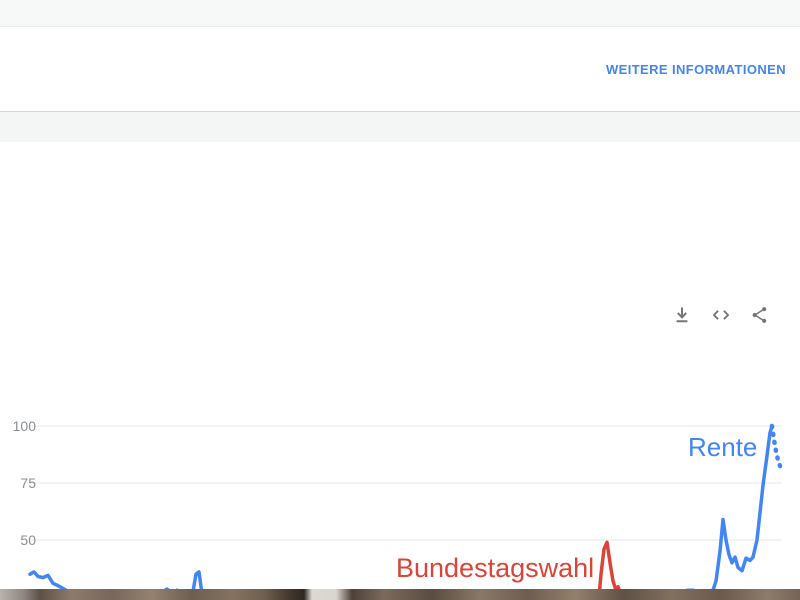 The width and height of the screenshot is (800, 600). What do you see at coordinates (723, 447) in the screenshot?
I see `series-label-rente: Rente` at bounding box center [723, 447].